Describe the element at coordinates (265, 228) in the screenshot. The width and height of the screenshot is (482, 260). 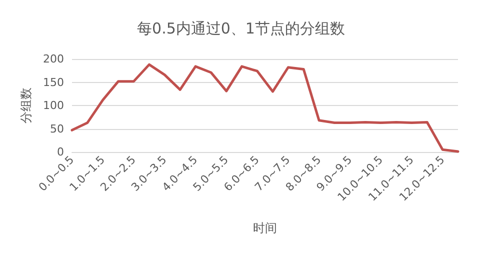
I see `x-axis-title: 时间` at that location.